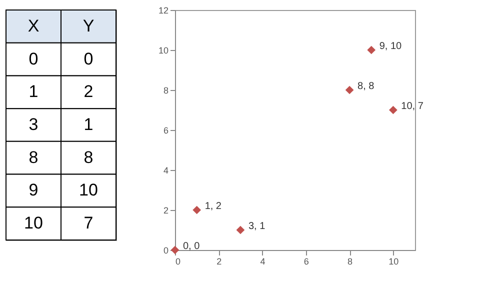 This screenshot has width=480, height=300. I want to click on y-tick-label: 6, so click(165, 131).